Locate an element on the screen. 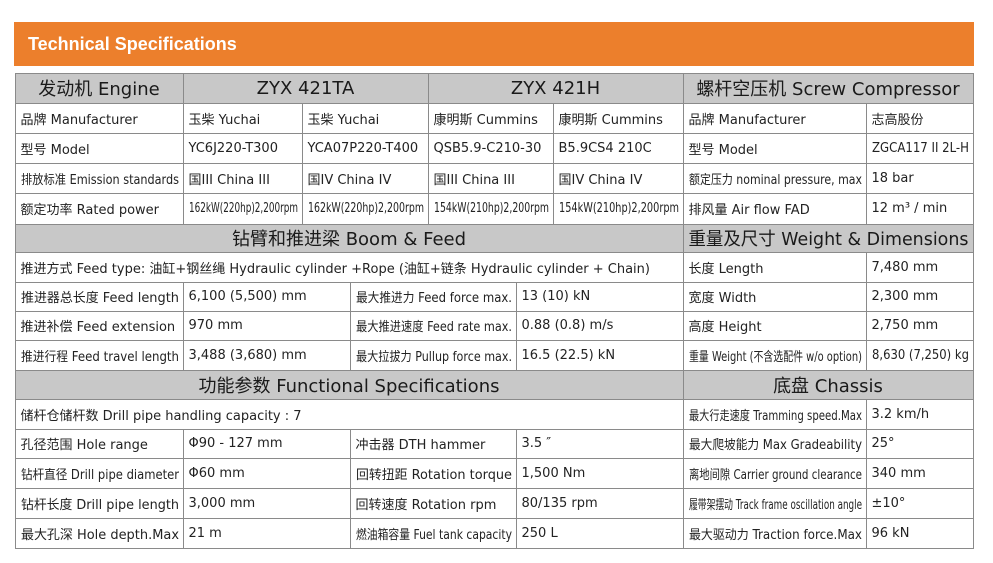 The height and width of the screenshot is (563, 993). cell-text: 燃油箱容量 Fuel tank capacity is located at coordinates (433, 535).